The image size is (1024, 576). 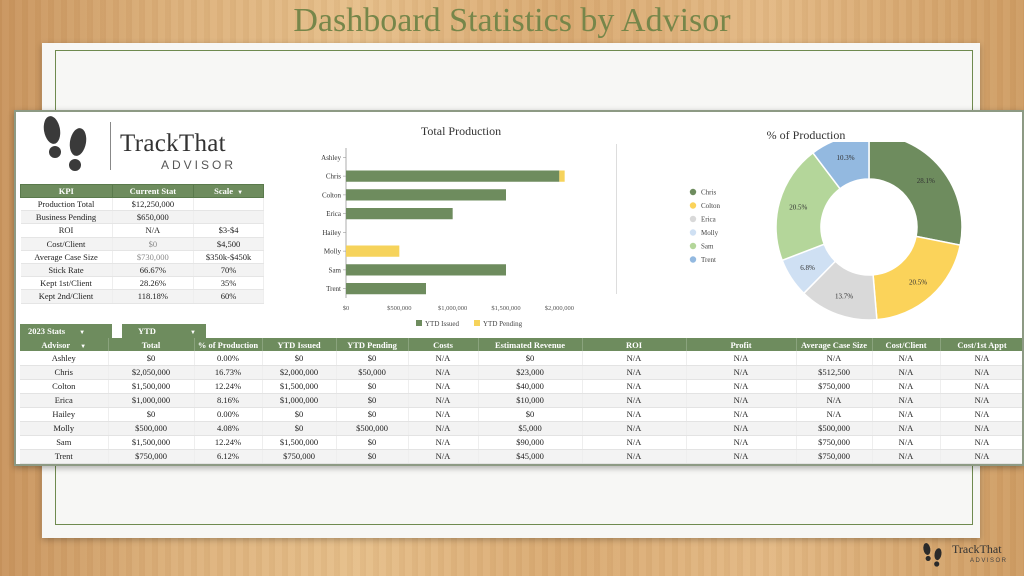 What do you see at coordinates (426, 195) in the screenshot?
I see `bar-ytd-issued` at bounding box center [426, 195].